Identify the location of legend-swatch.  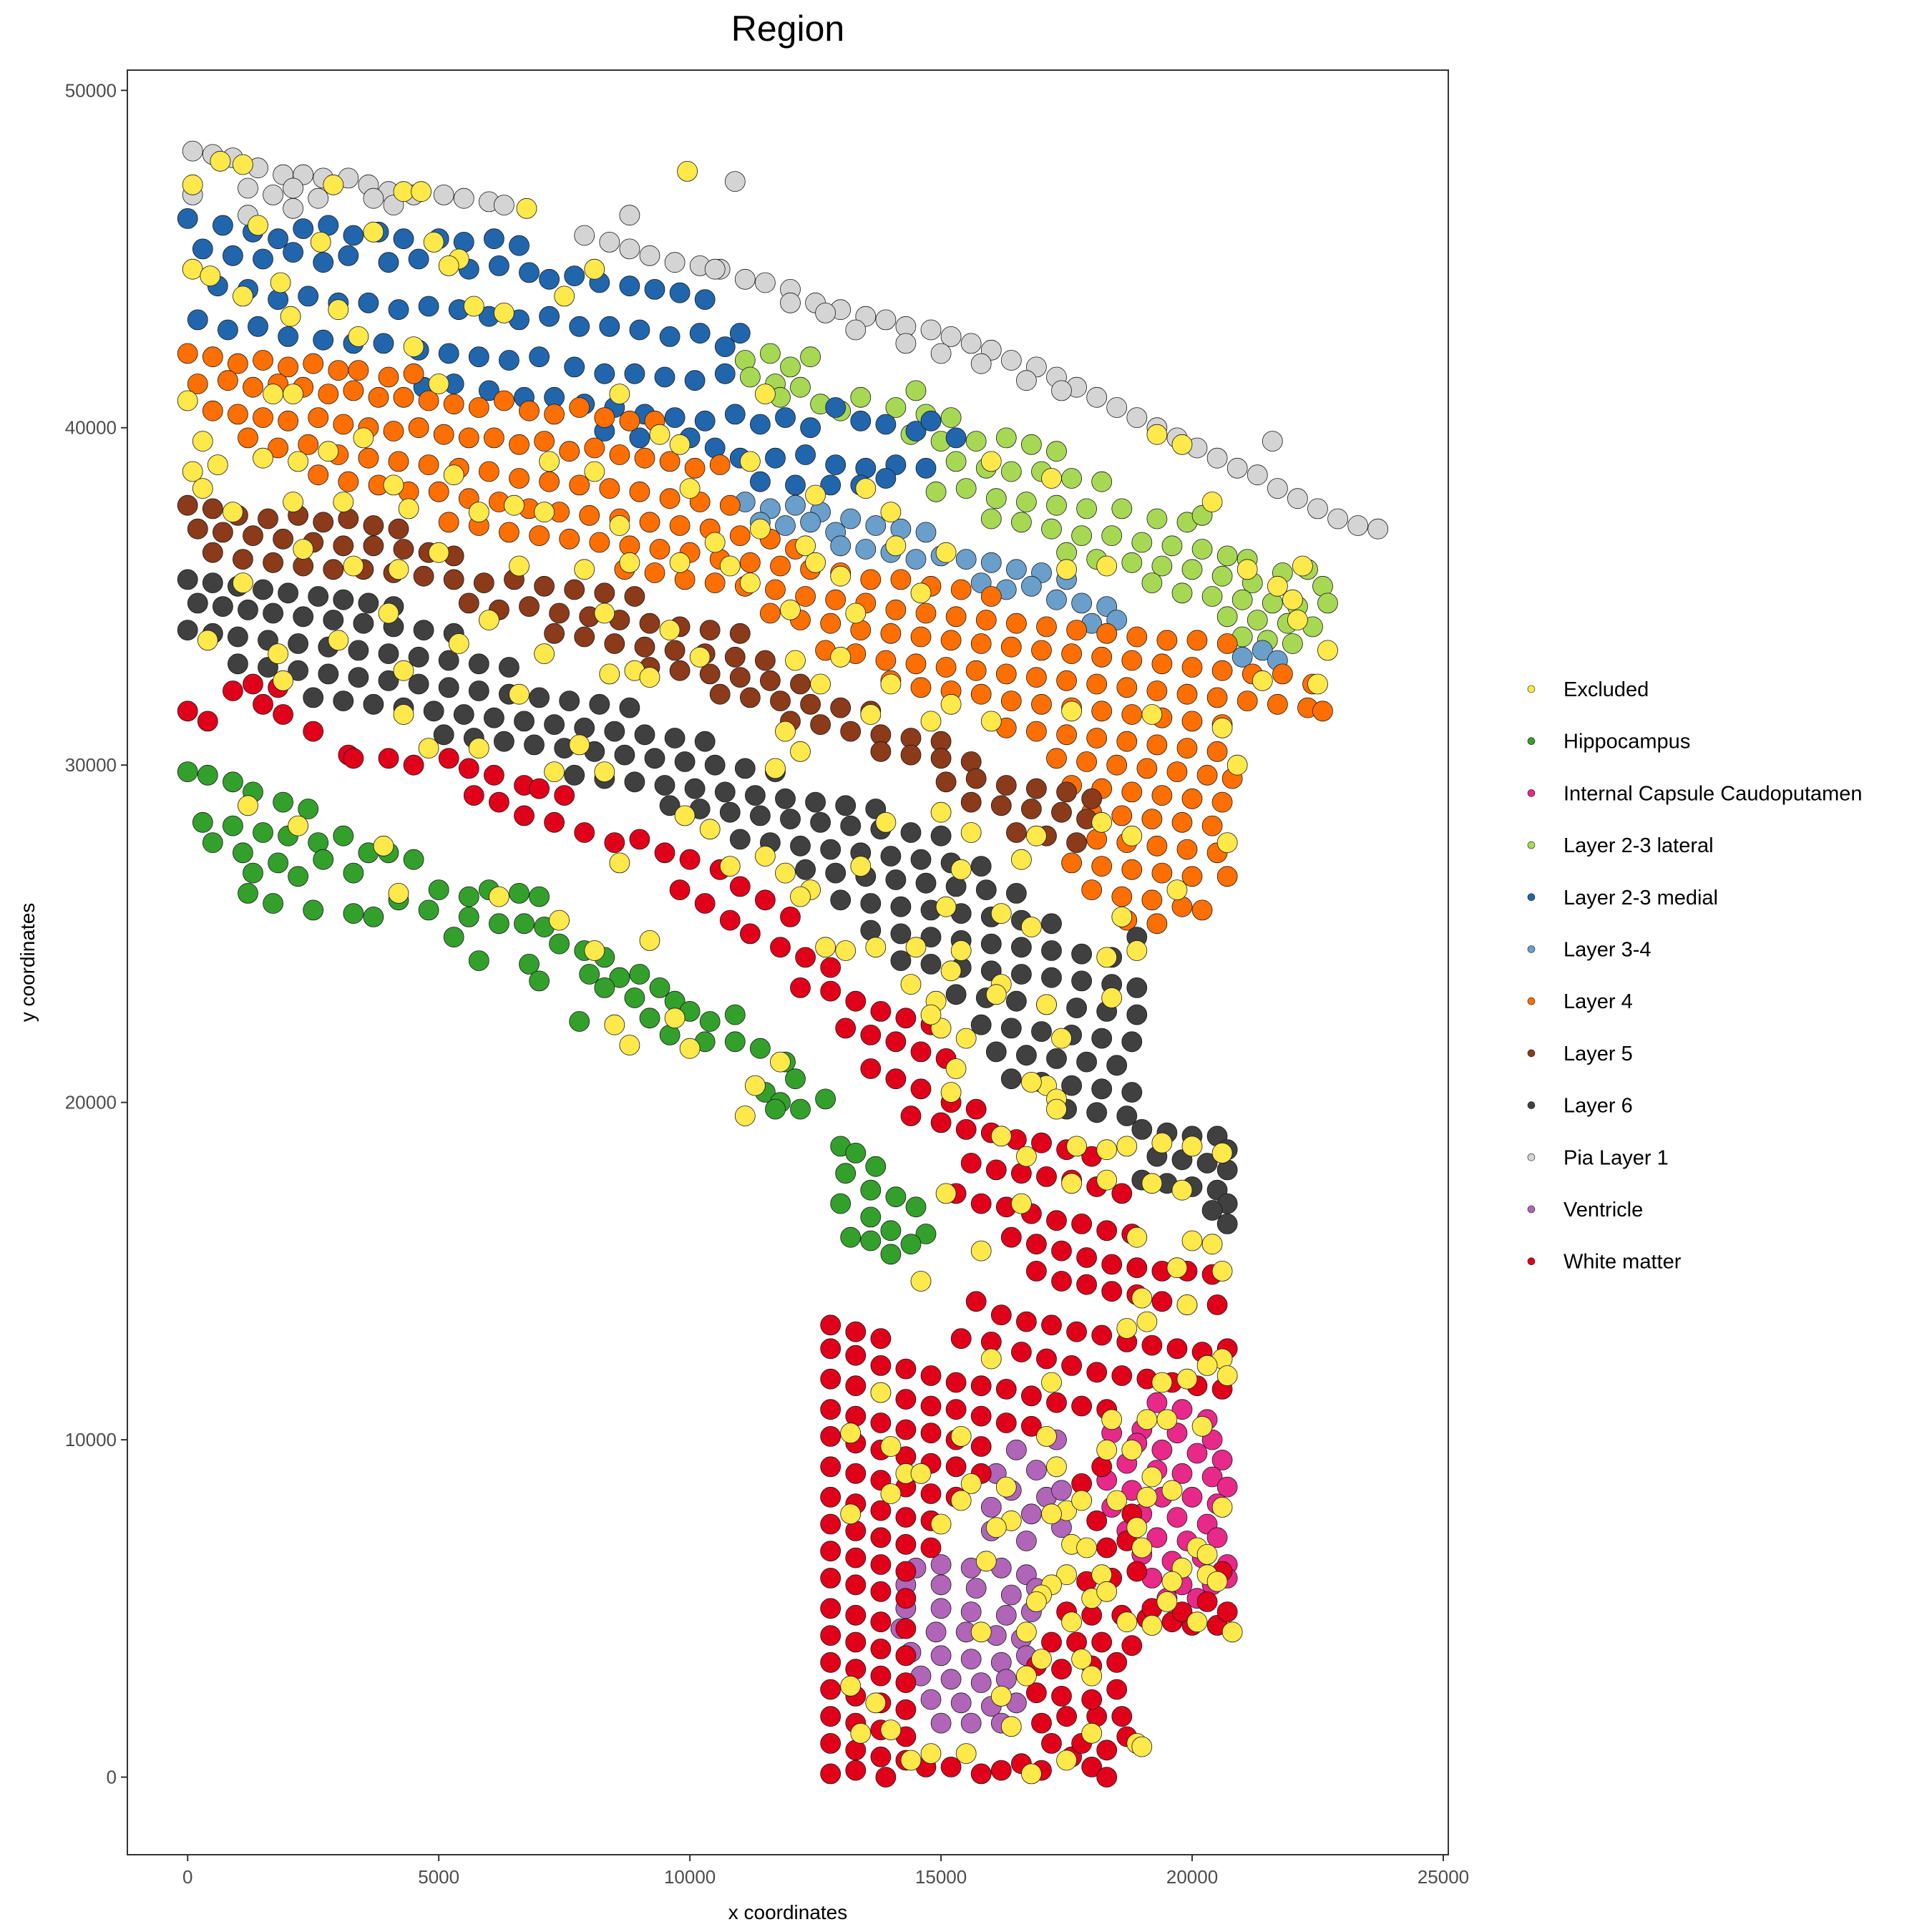
(1531, 1053).